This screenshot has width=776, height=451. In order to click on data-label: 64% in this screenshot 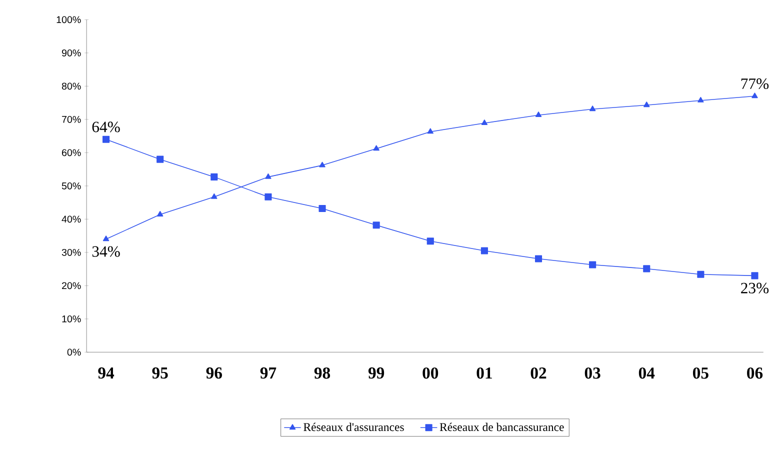, I will do `click(106, 127)`.